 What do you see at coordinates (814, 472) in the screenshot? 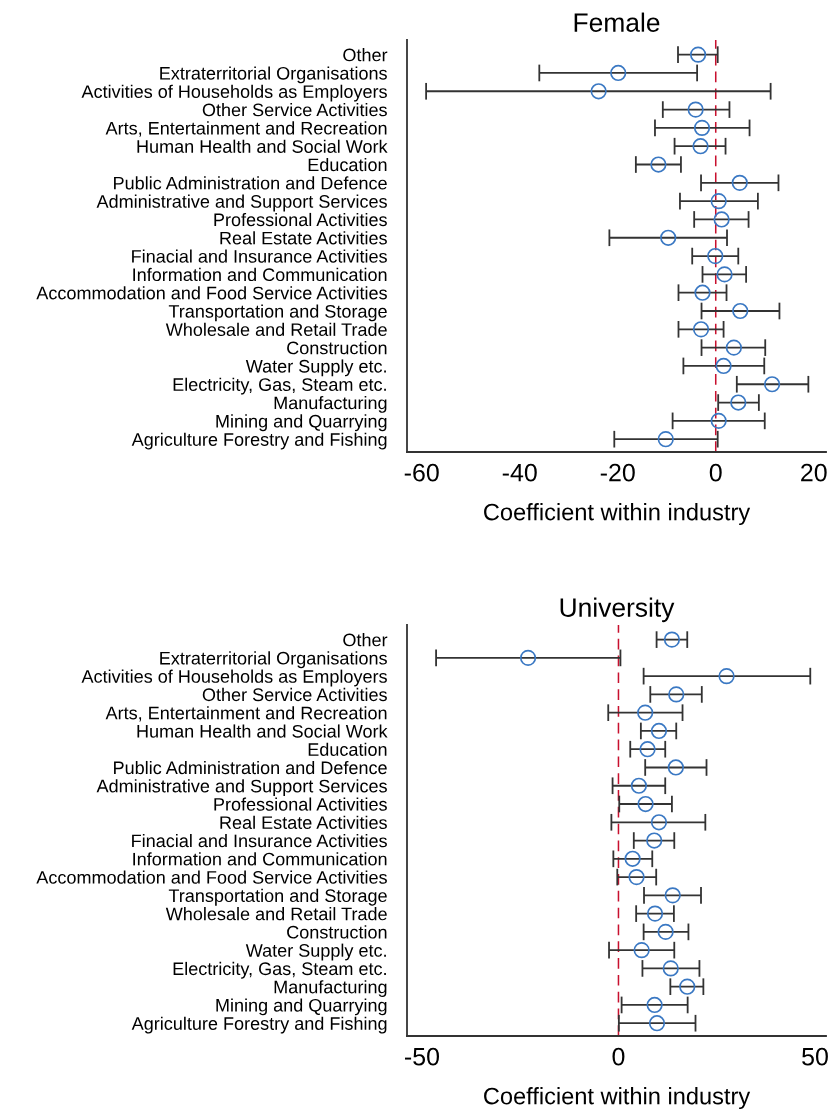
I see `x-tick-label: 20` at bounding box center [814, 472].